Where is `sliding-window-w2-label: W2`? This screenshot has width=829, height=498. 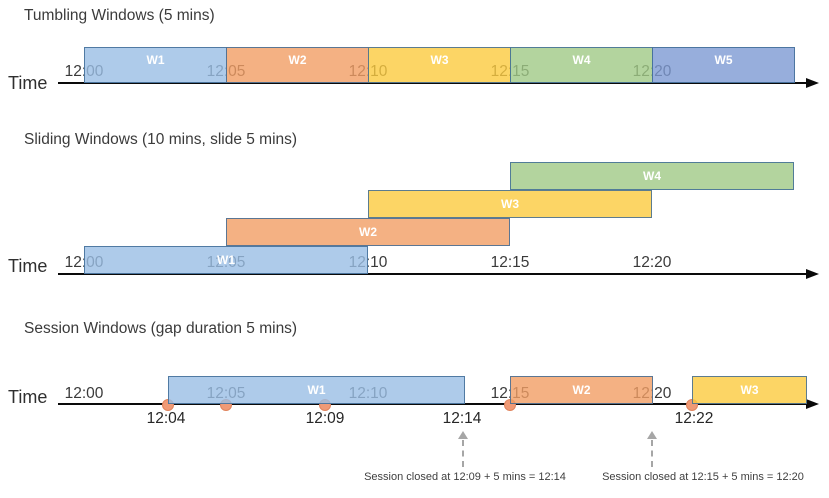
sliding-window-w2-label: W2 is located at coordinates (368, 232).